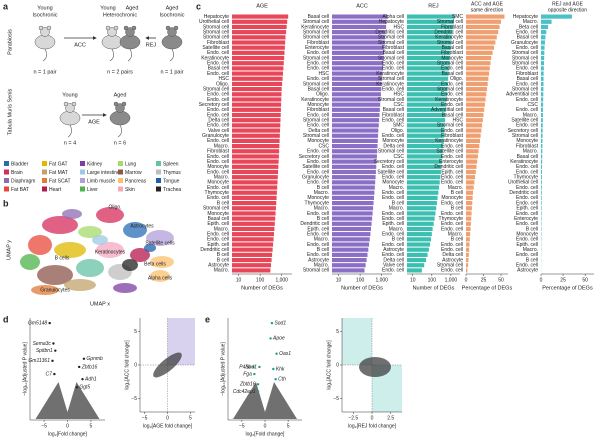 Image resolution: width=600 pixels, height=448 pixels. Describe the element at coordinates (339, 280) in the screenshot. I see `x-tick-label: 10` at that location.